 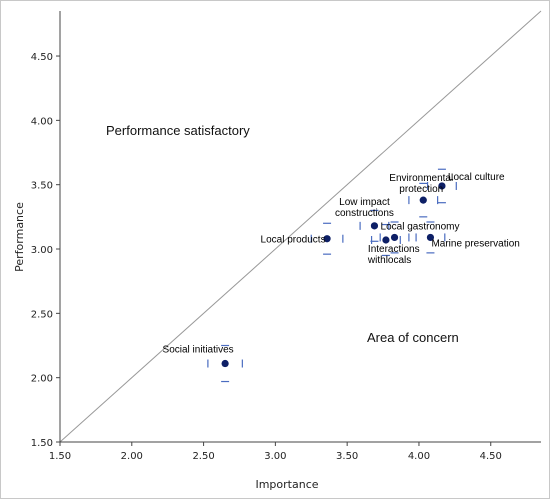 I want to click on x-tick-label-4: 3.50, so click(x=347, y=456).